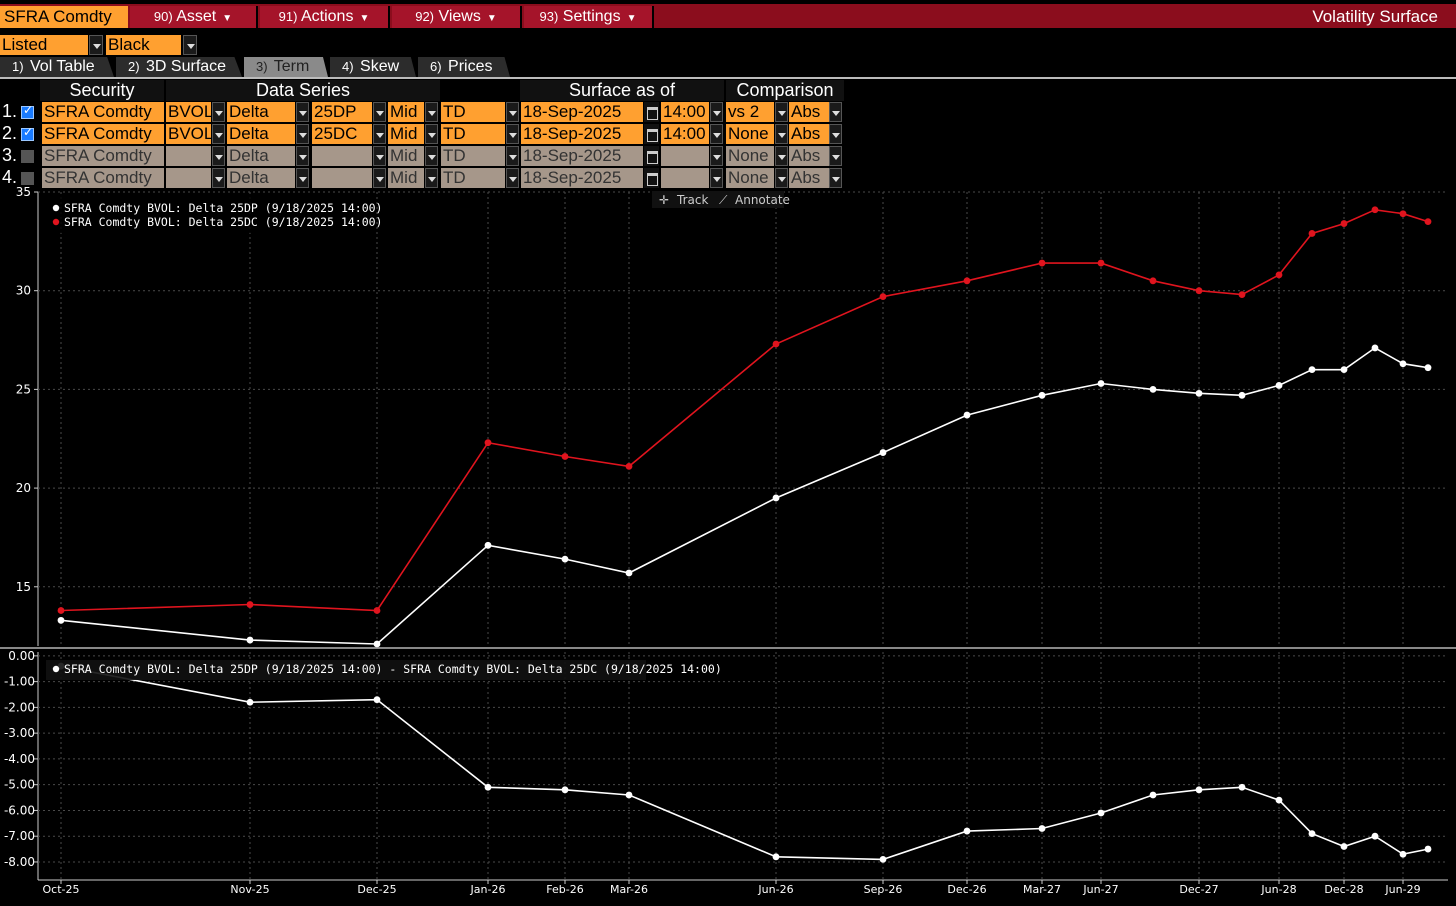 The image size is (1456, 906). I want to click on actions-menu: 91) Actions ▼, so click(325, 17).